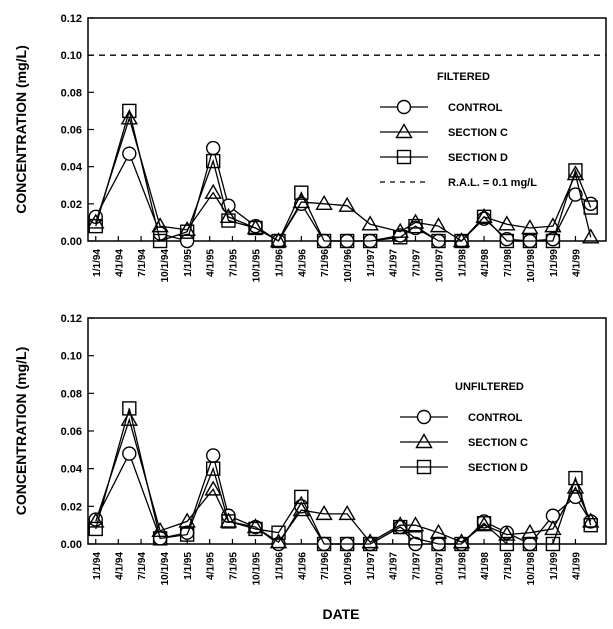 The height and width of the screenshot is (629, 613). Describe the element at coordinates (440, 569) in the screenshot. I see `x-tick-label: 10/1/97` at that location.